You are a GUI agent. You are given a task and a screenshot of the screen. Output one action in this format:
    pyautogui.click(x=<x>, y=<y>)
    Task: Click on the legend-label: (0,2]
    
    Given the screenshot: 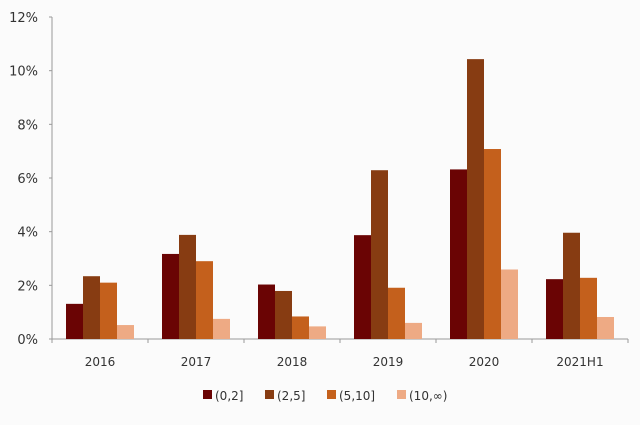 What is the action you would take?
    pyautogui.click(x=229, y=396)
    